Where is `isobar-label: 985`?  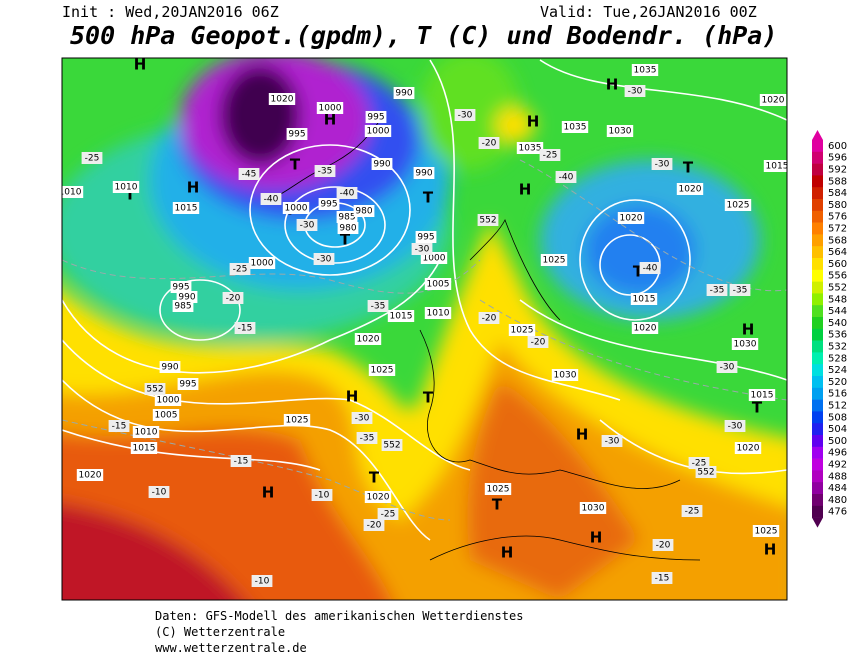
isobar-label: 985 is located at coordinates (346, 218).